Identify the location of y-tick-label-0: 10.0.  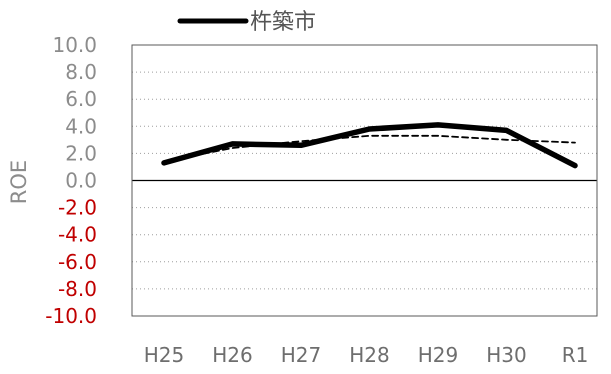
(74, 45).